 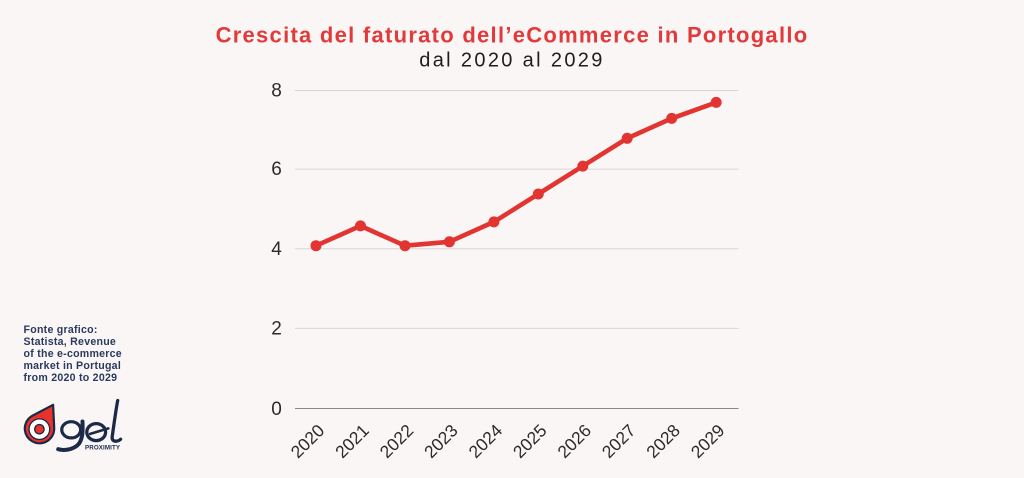 What do you see at coordinates (70, 342) in the screenshot?
I see `svg-text: Statista, Revenue` at bounding box center [70, 342].